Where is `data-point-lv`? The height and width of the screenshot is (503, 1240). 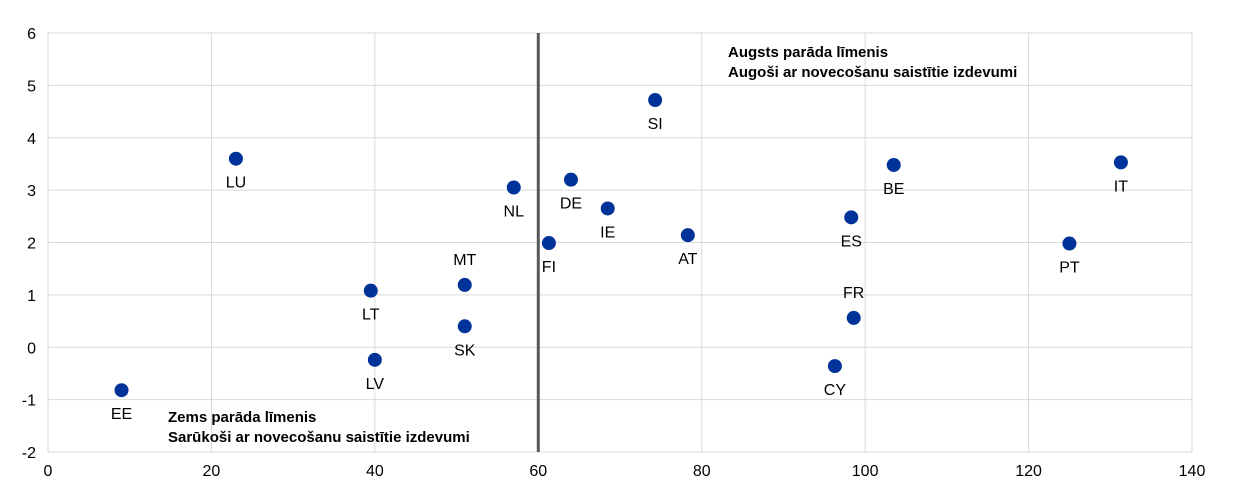 data-point-lv is located at coordinates (374, 359).